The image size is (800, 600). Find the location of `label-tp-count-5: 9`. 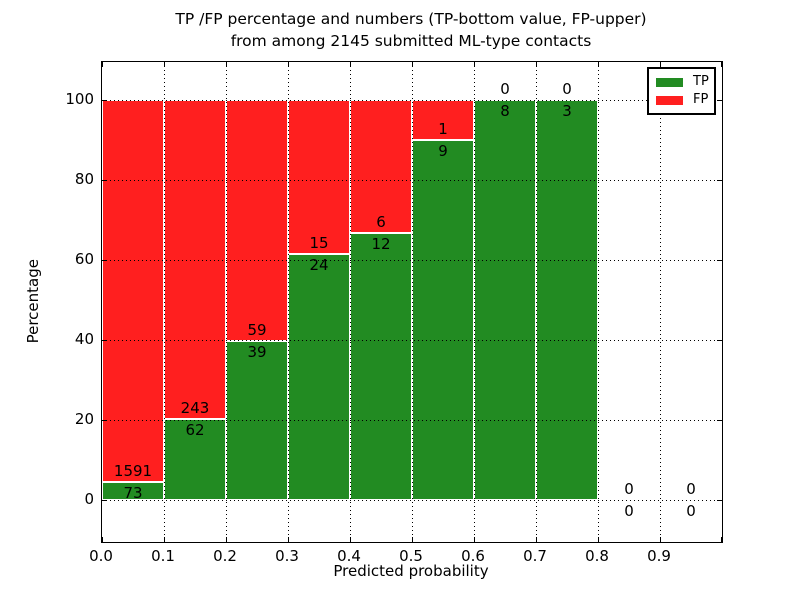

label-tp-count-5: 9 is located at coordinates (443, 151).